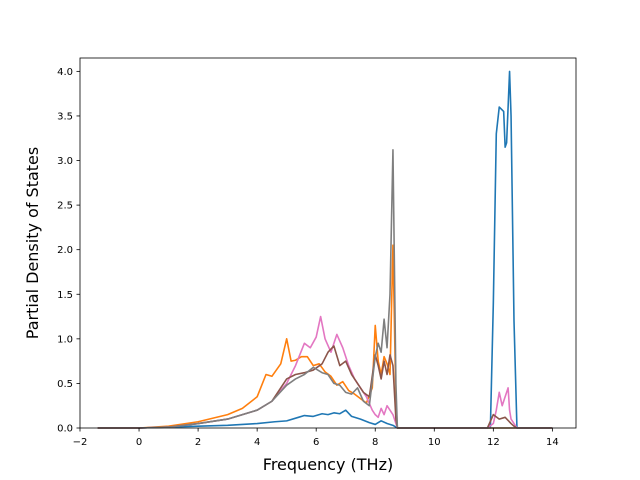 The width and height of the screenshot is (640, 480). What do you see at coordinates (65, 384) in the screenshot?
I see `y-tick-label: 0.5` at bounding box center [65, 384].